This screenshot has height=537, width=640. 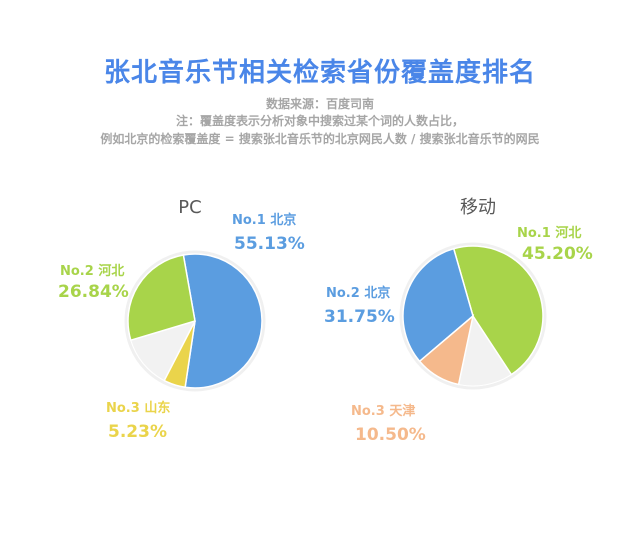 I want to click on coverage-note: 注：覆盖度表示分析对象中搜索过某个词的人数占比，, so click(x=319, y=121).